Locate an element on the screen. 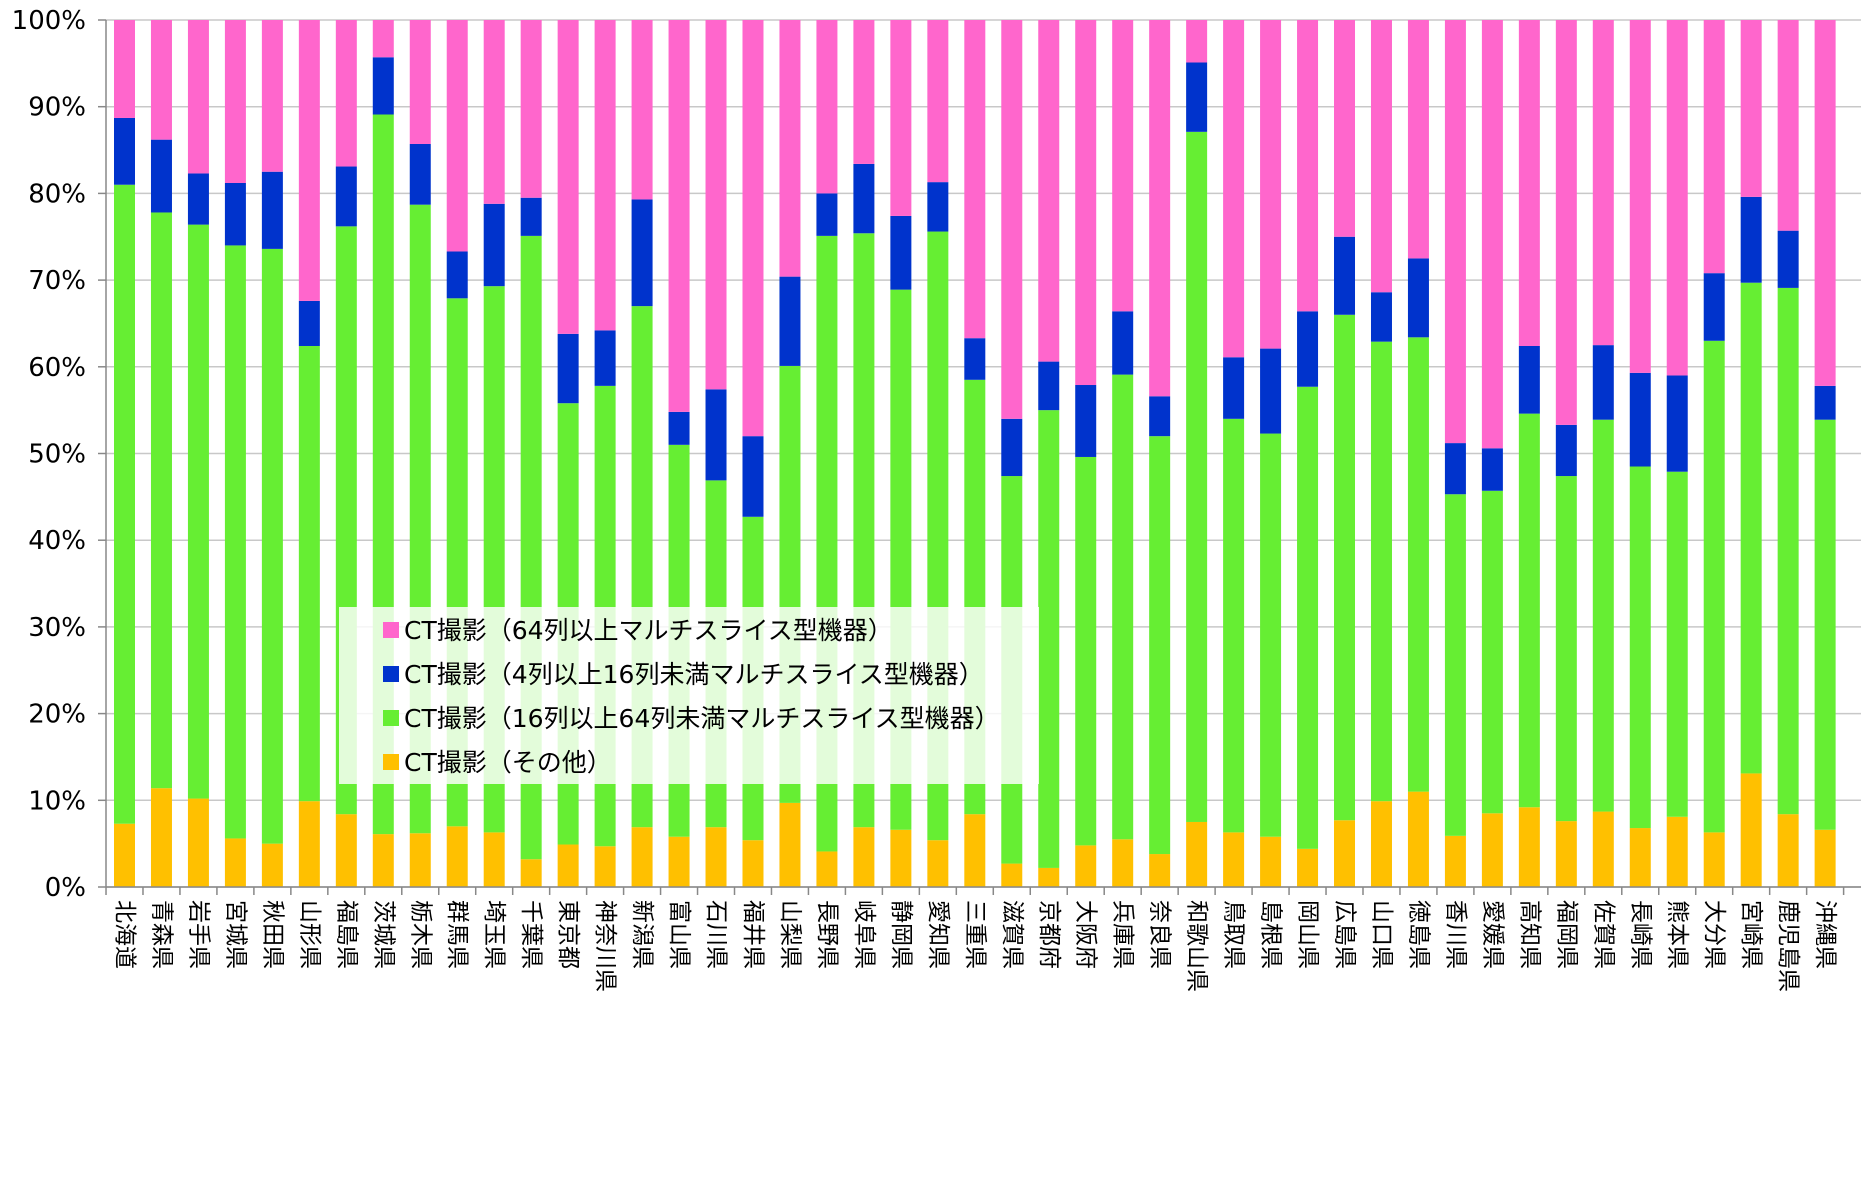 This screenshot has width=1861, height=1187. legend-label: CT撮影（64列以上マルチスライス型機器） is located at coordinates (648, 630).